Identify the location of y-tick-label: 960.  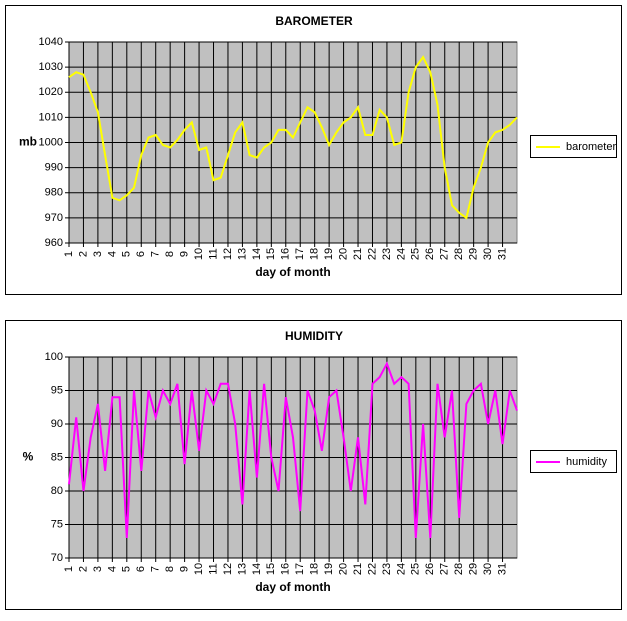
(54, 243).